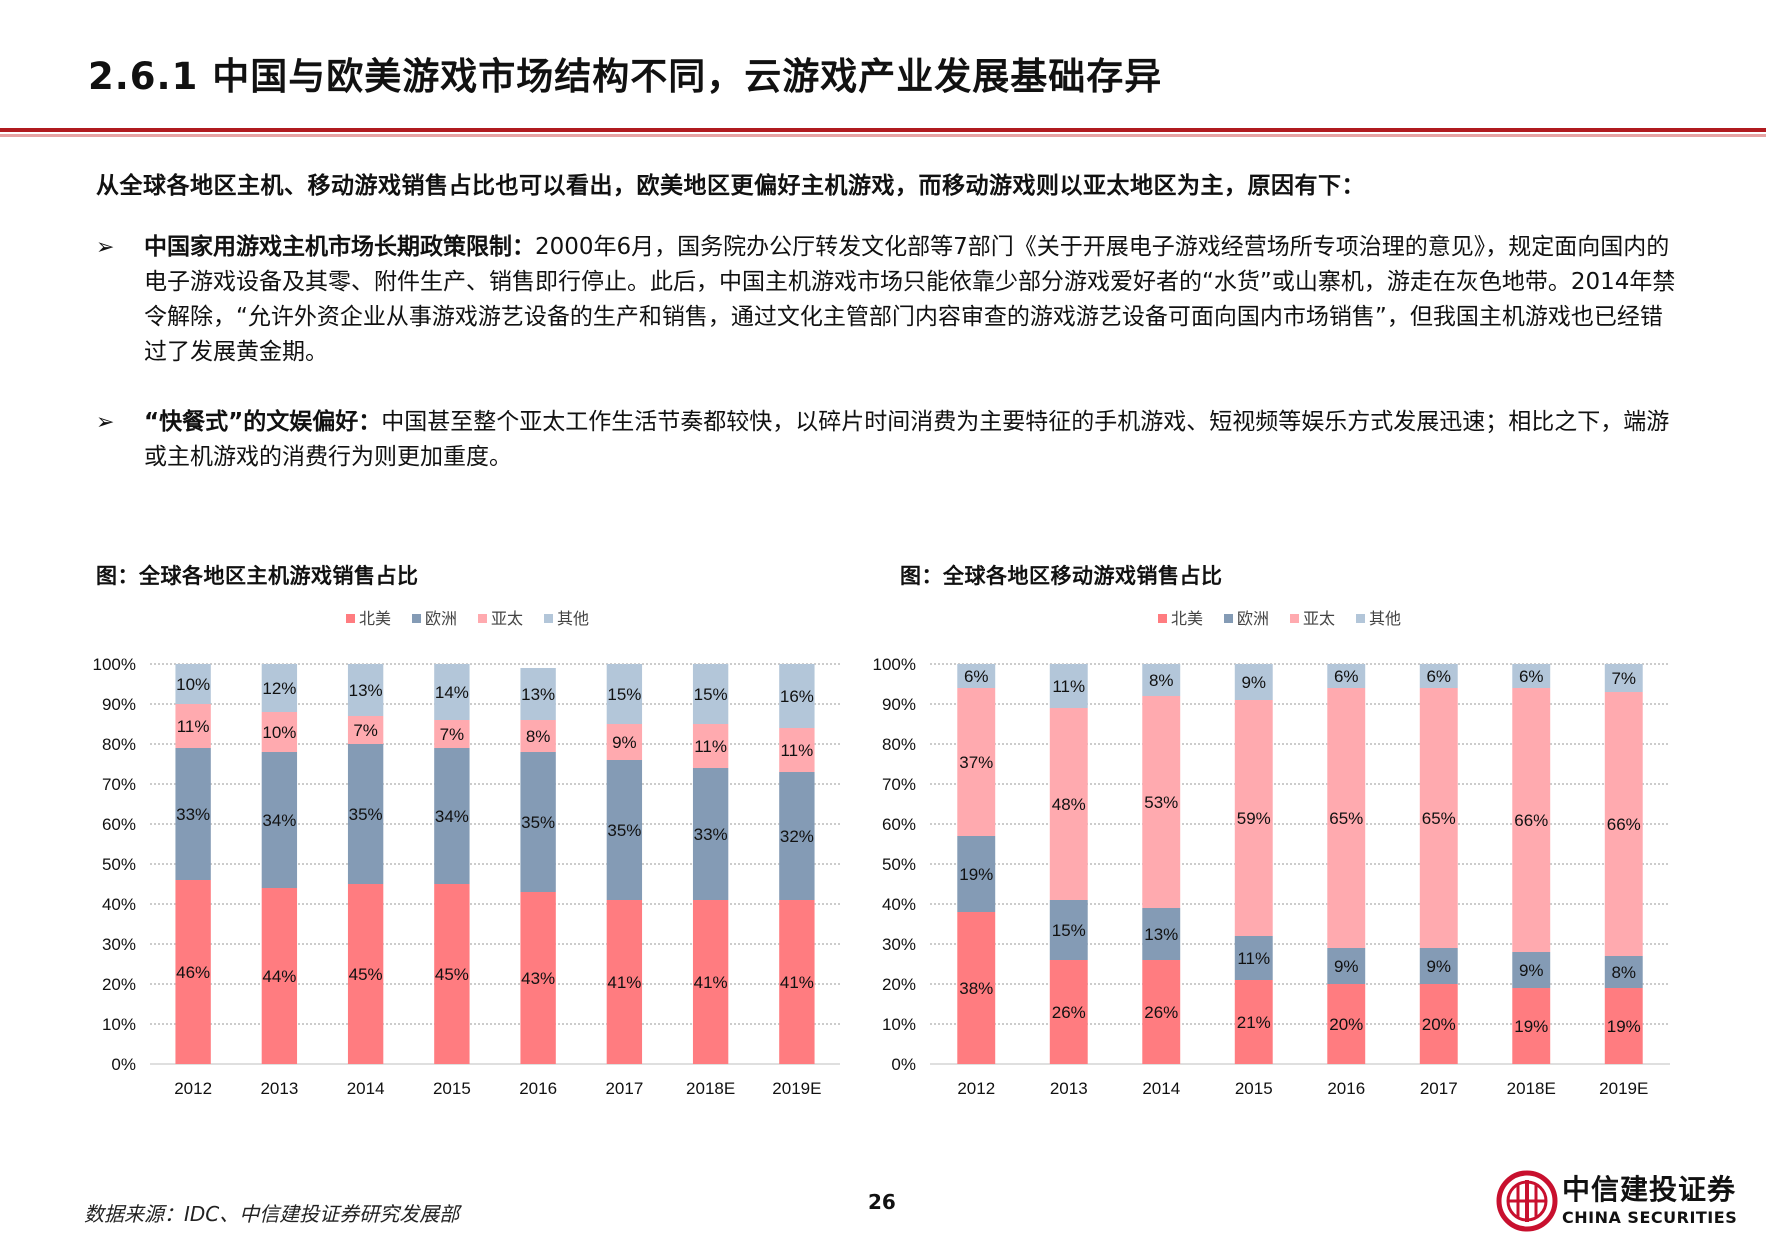 The width and height of the screenshot is (1766, 1252). Describe the element at coordinates (711, 834) in the screenshot. I see `data-label: 33%` at that location.